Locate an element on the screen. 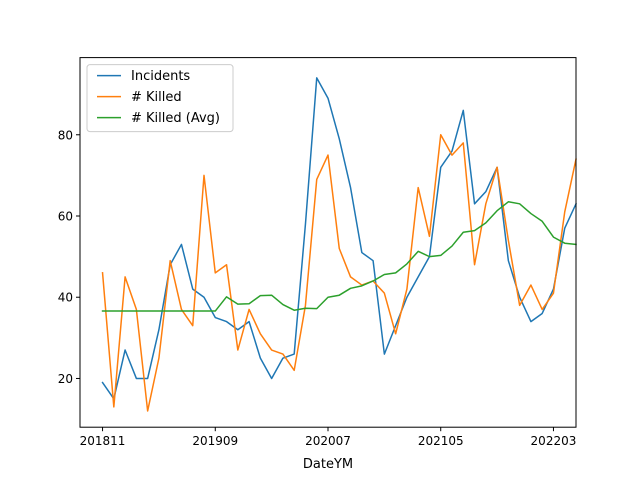 Image resolution: width=640 pixels, height=480 pixels. y-tick-label: 60 is located at coordinates (65, 217).